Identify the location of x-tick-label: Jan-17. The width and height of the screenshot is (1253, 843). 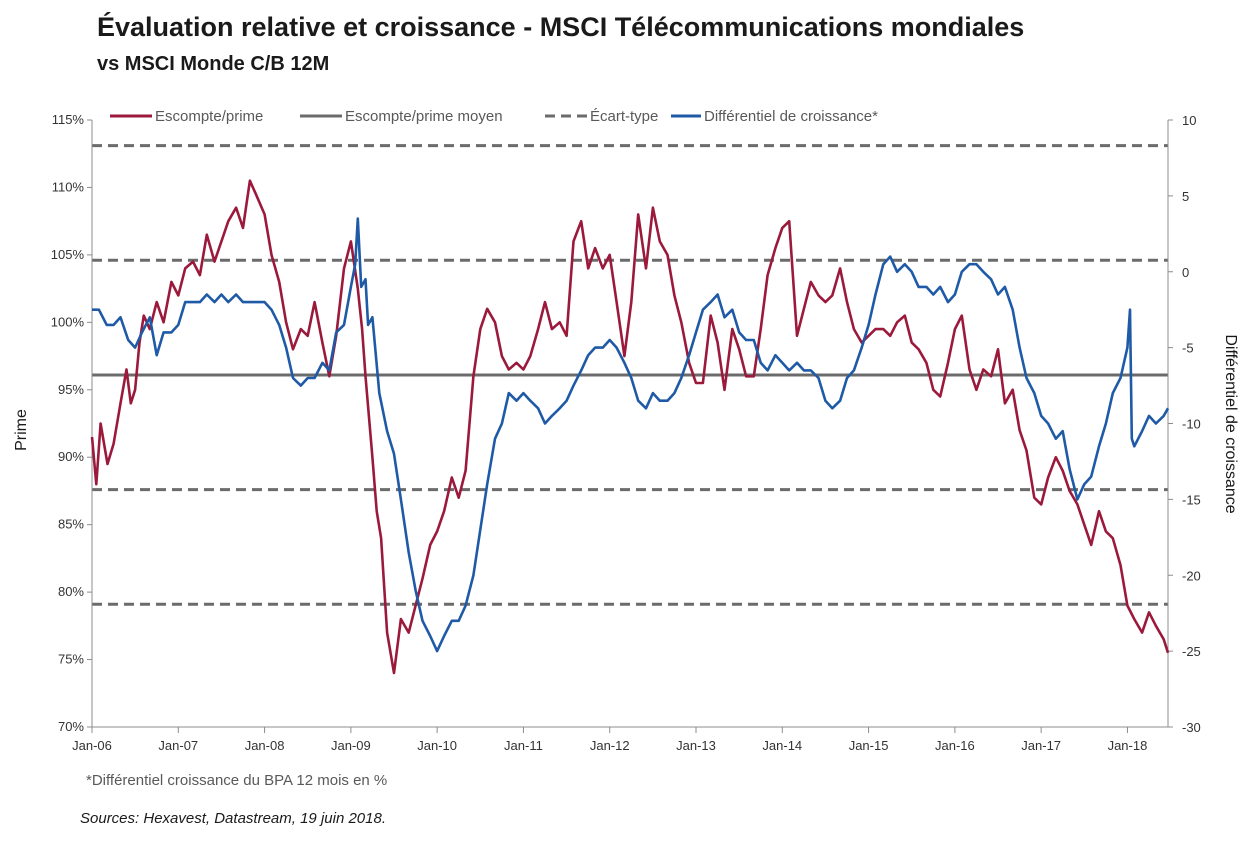
(1041, 745).